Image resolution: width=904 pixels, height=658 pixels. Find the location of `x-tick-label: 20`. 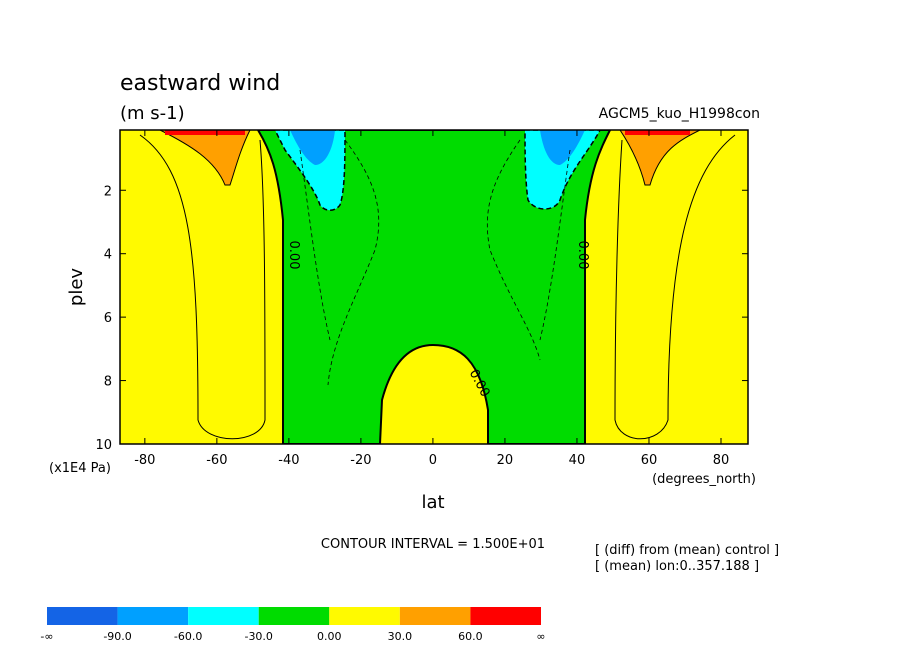

x-tick-label: 20 is located at coordinates (505, 460).